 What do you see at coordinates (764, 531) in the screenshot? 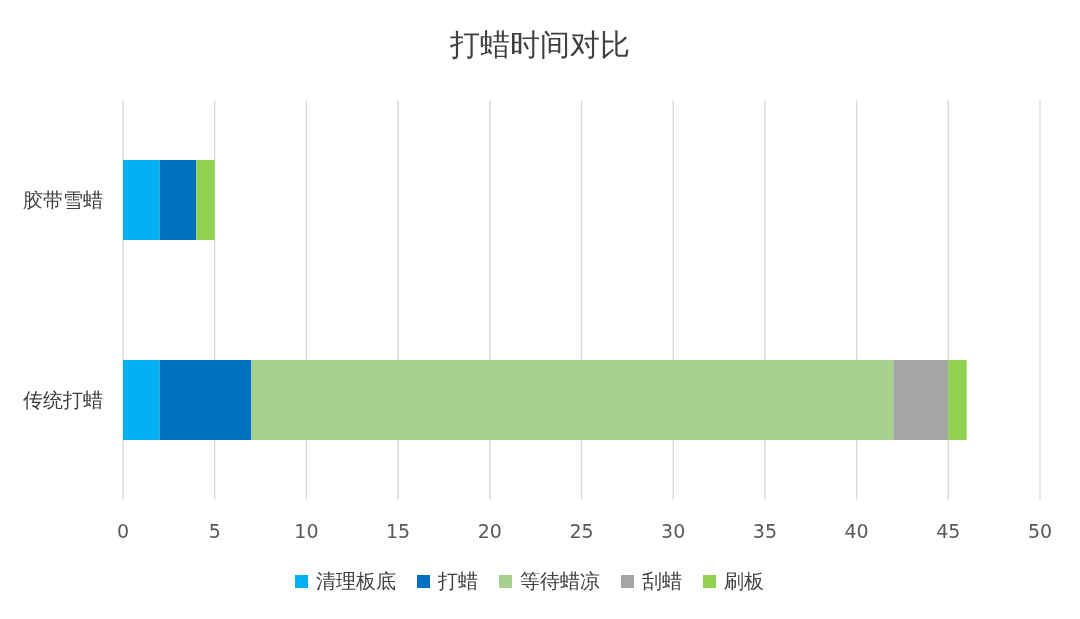
I see `x-tick-label: 35` at bounding box center [764, 531].